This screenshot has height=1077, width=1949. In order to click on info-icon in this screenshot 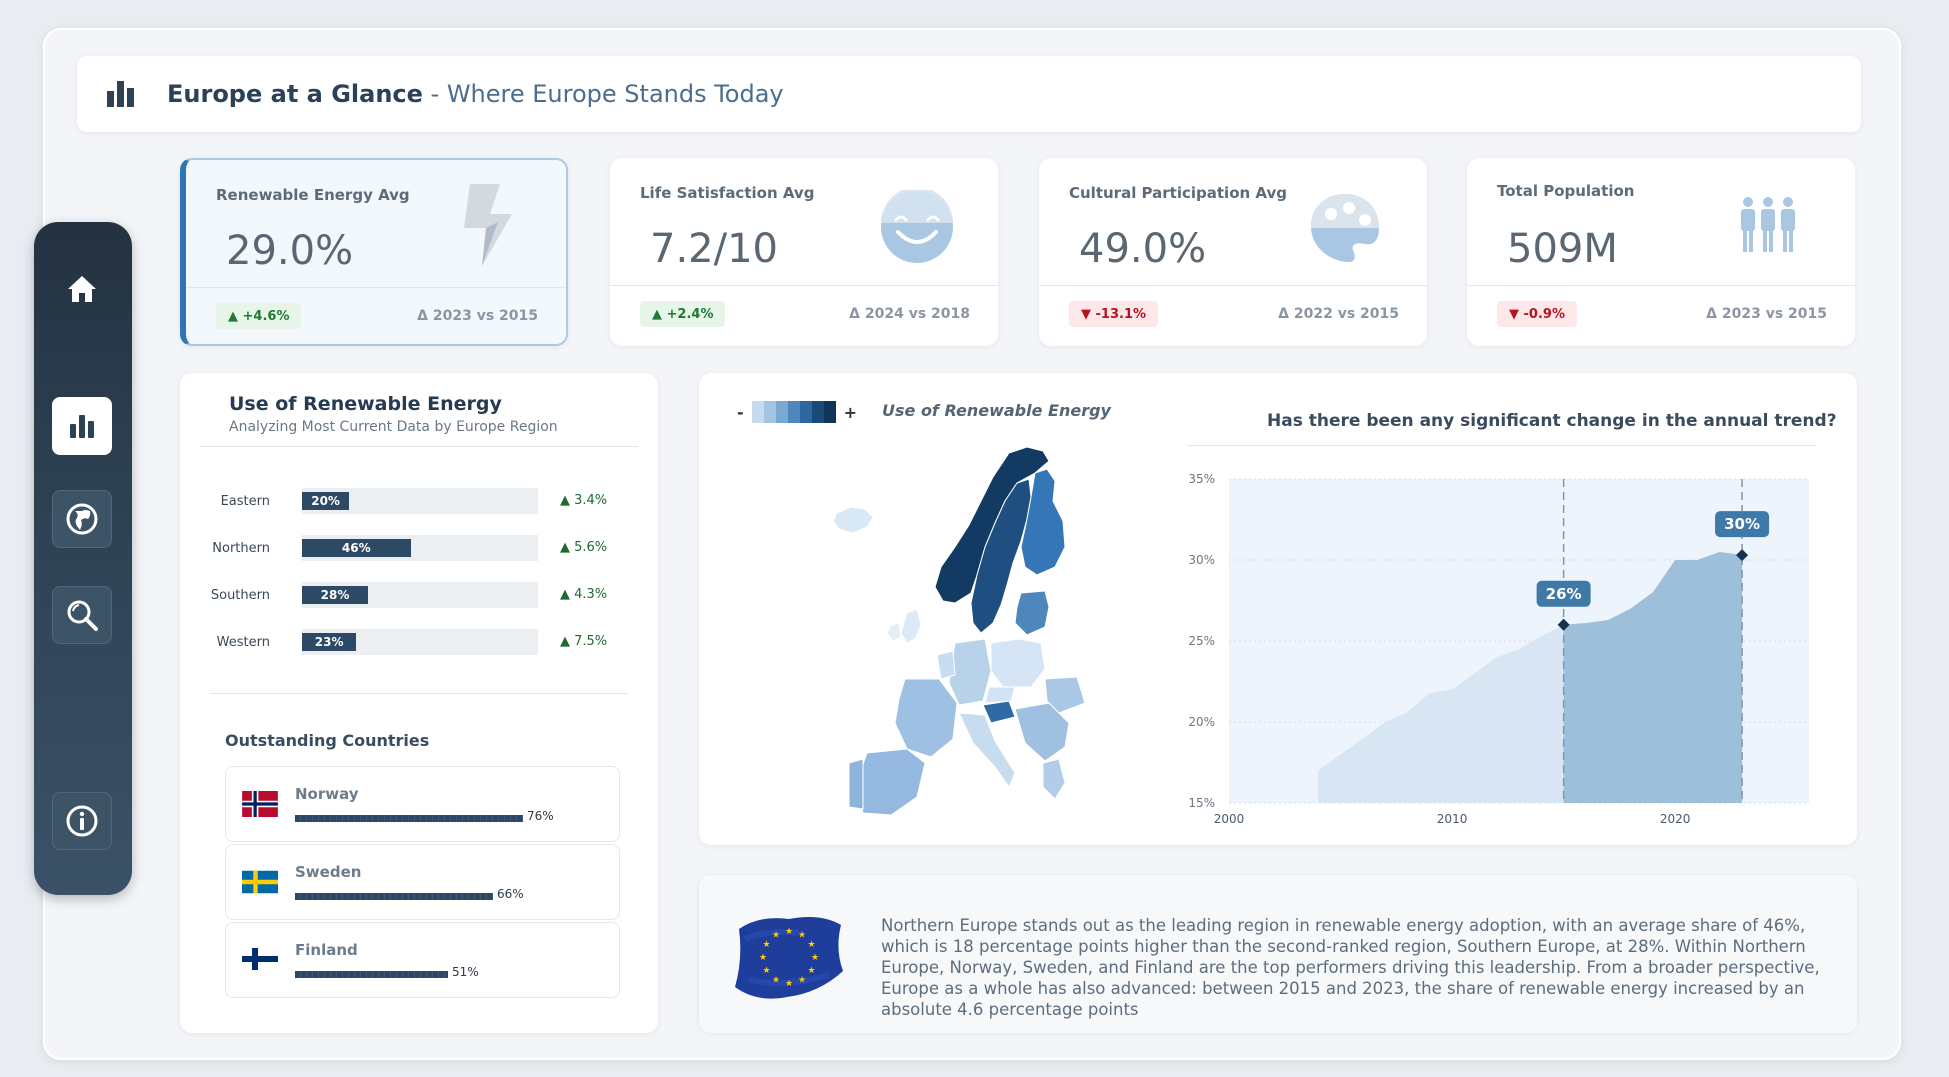, I will do `click(82, 821)`.